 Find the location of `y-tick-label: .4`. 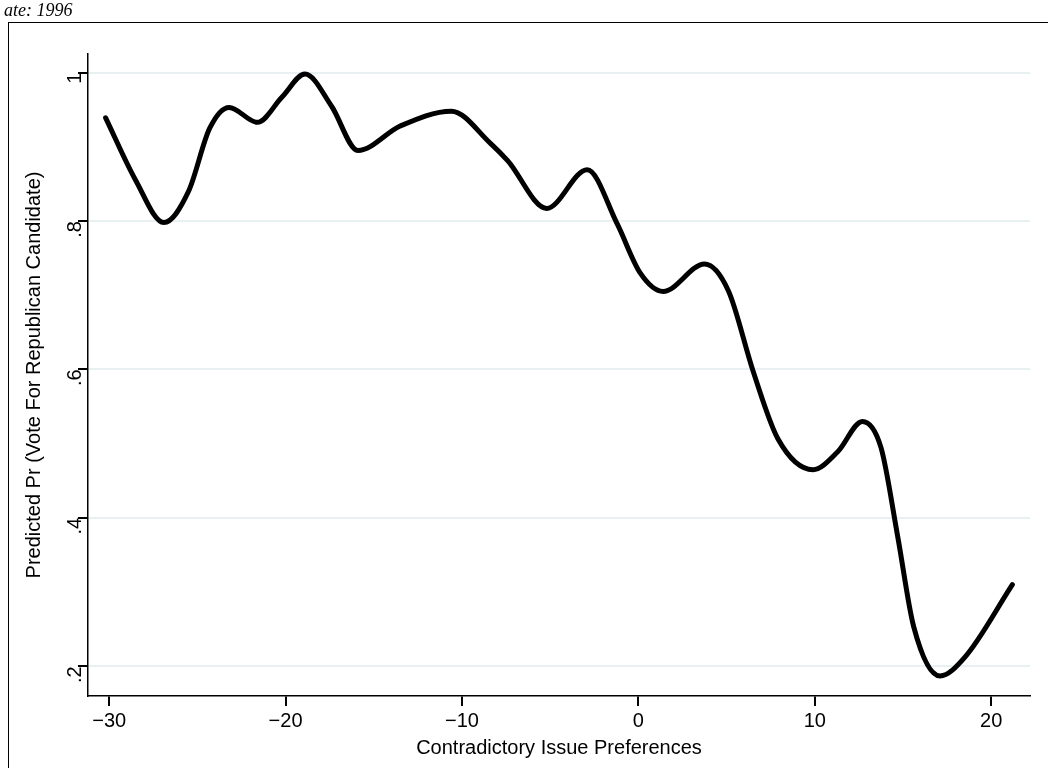

y-tick-label: .4 is located at coordinates (73, 526).